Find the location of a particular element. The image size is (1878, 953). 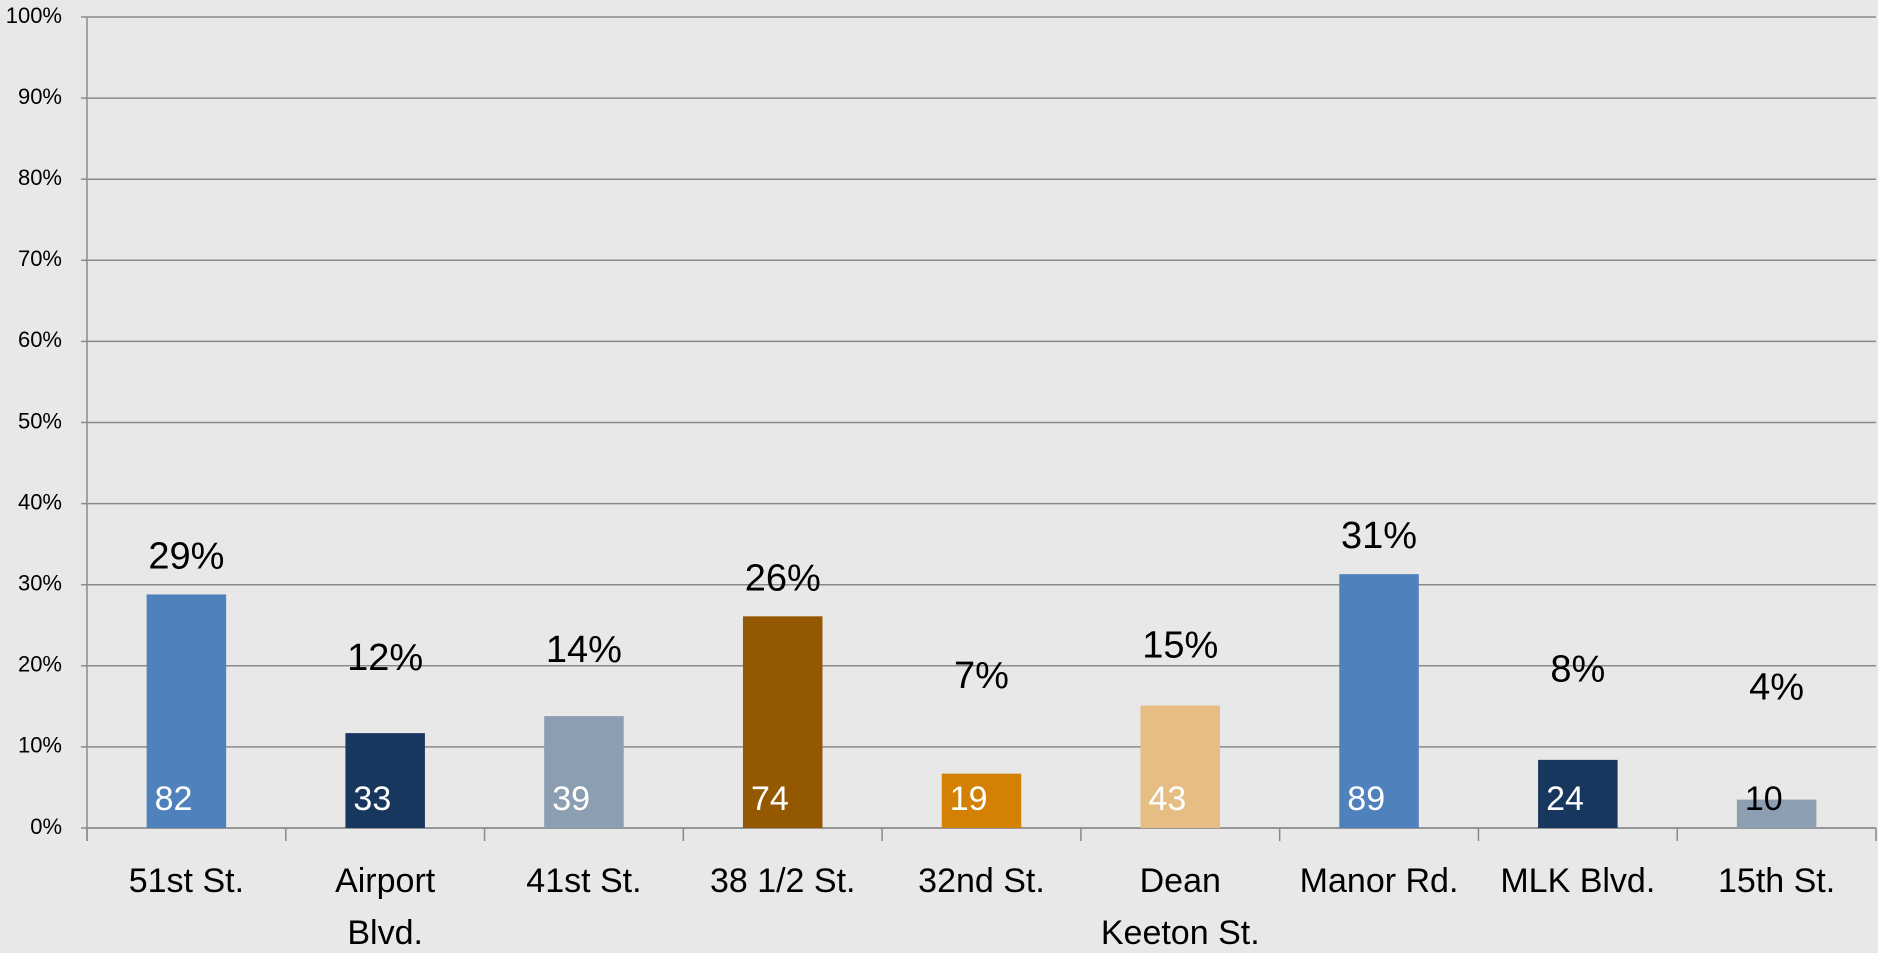

x-tick-label: 51st St. is located at coordinates (186, 881).